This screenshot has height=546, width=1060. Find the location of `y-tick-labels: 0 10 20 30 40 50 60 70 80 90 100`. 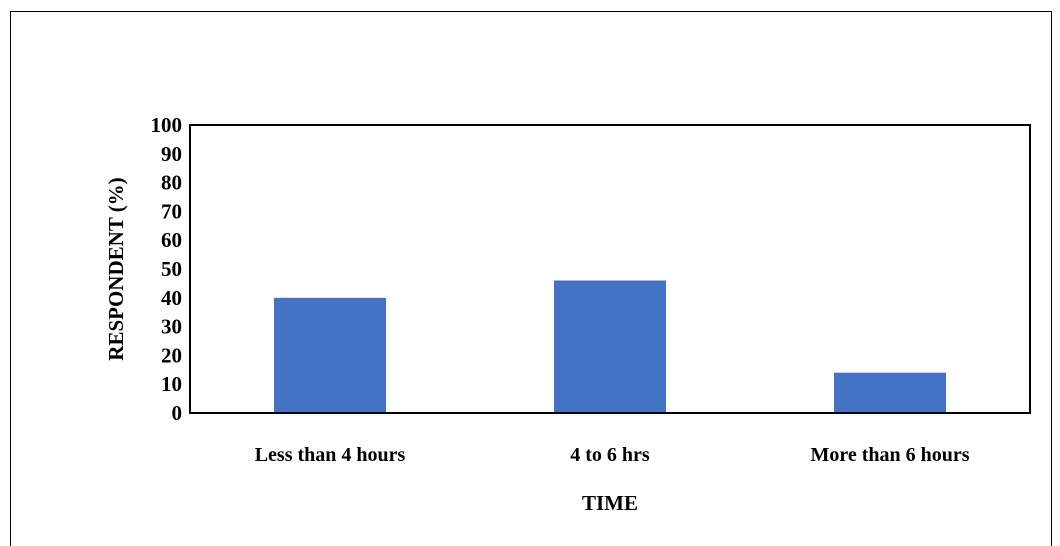

y-tick-labels: 0 10 20 30 40 50 60 70 80 90 100 is located at coordinates (167, 269).